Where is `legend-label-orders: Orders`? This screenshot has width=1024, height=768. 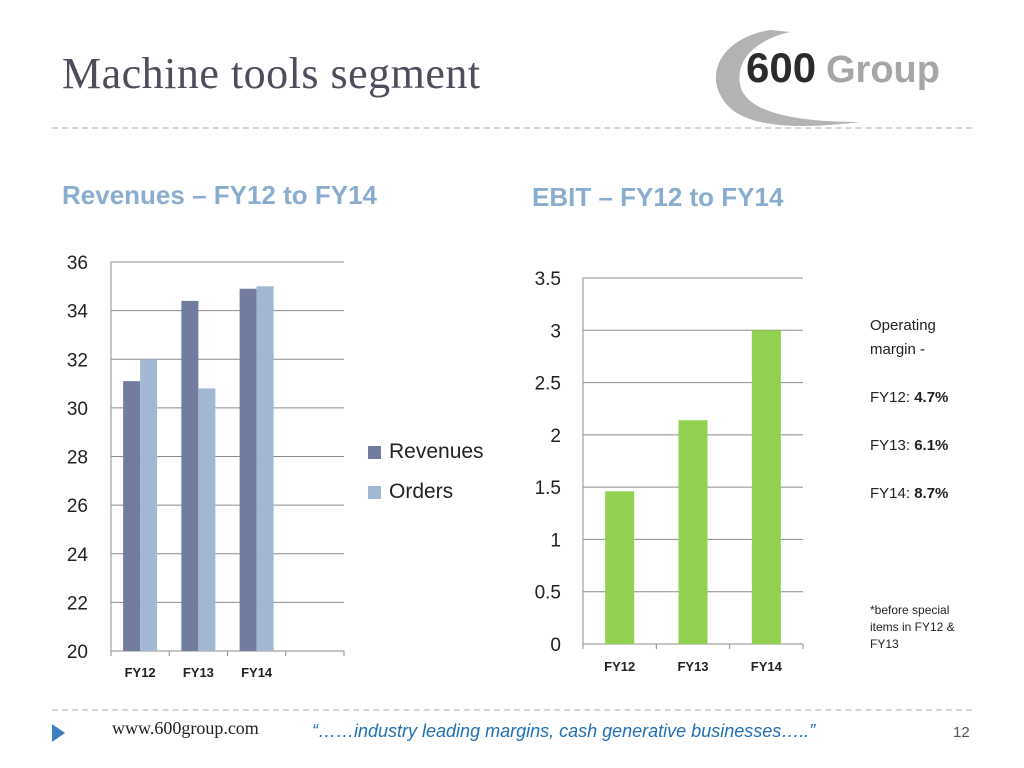
legend-label-orders: Orders is located at coordinates (421, 491).